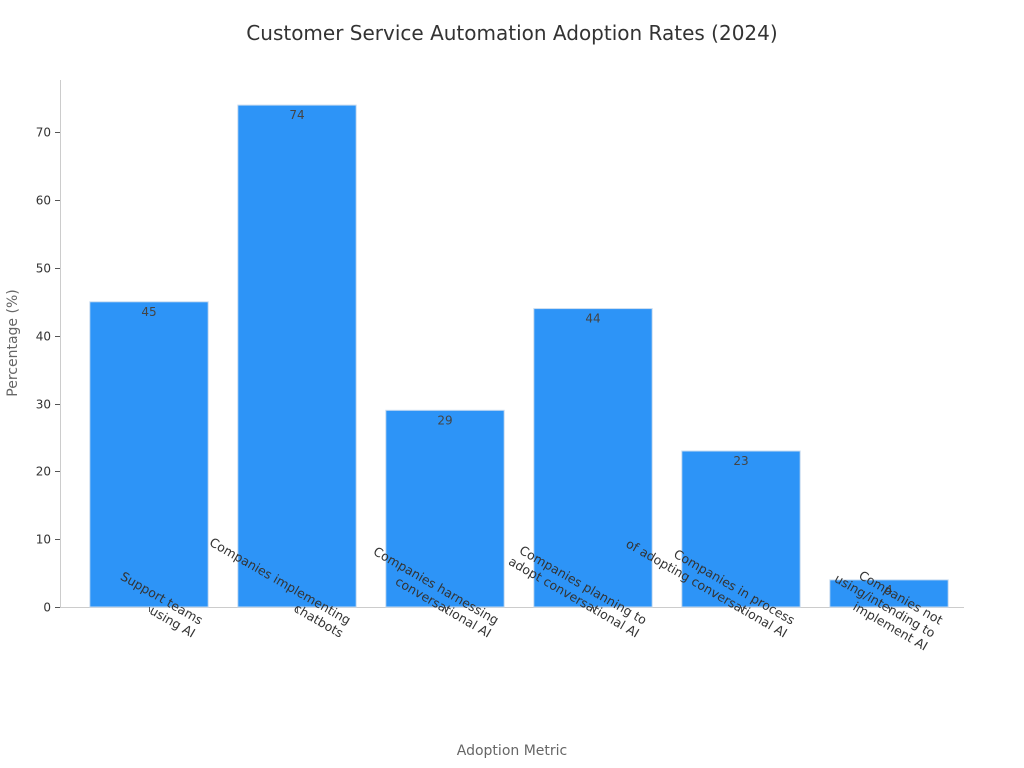 The height and width of the screenshot is (768, 1024). What do you see at coordinates (43, 133) in the screenshot?
I see `y-tick-label: 70` at bounding box center [43, 133].